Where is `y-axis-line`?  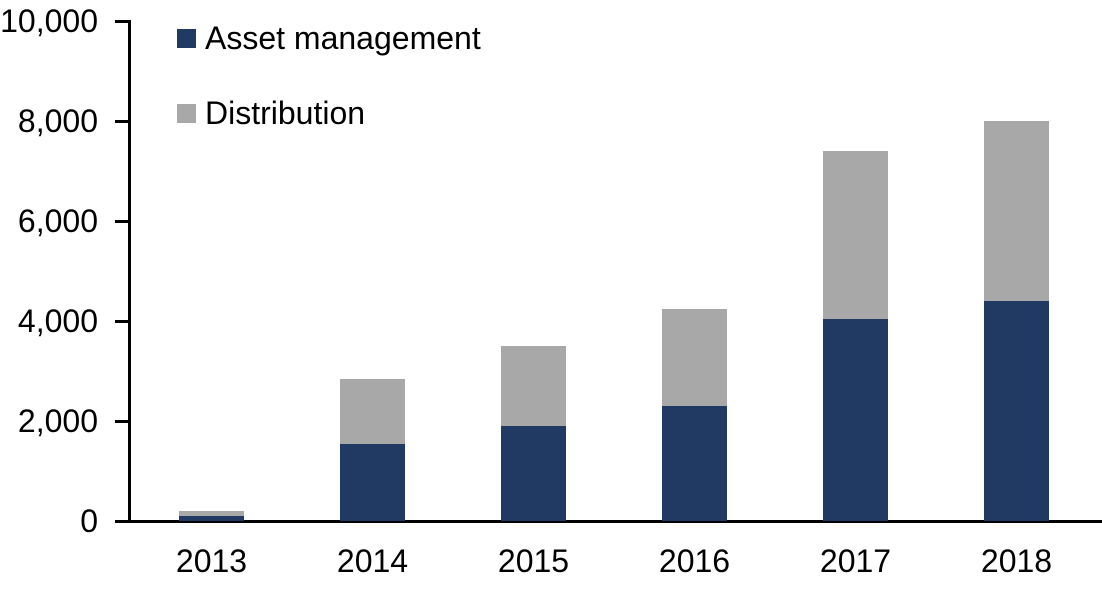
y-axis-line is located at coordinates (129, 271).